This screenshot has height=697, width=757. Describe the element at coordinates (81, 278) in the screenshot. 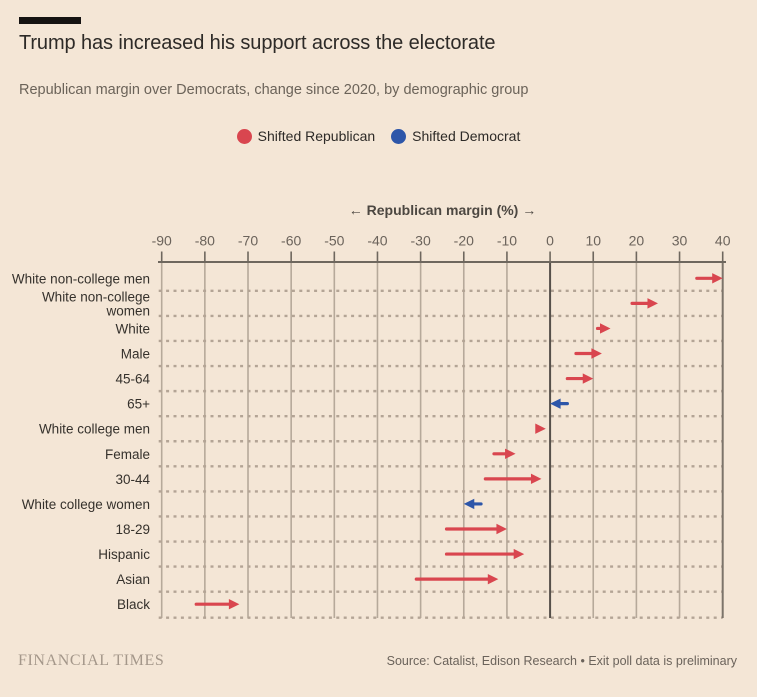

I see `row-label: White non-college men` at that location.